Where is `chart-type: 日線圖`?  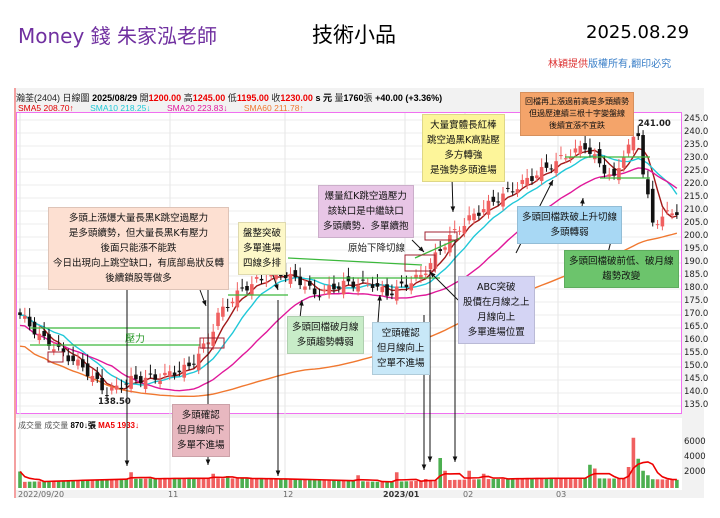 chart-type: 日線圖 is located at coordinates (76, 98).